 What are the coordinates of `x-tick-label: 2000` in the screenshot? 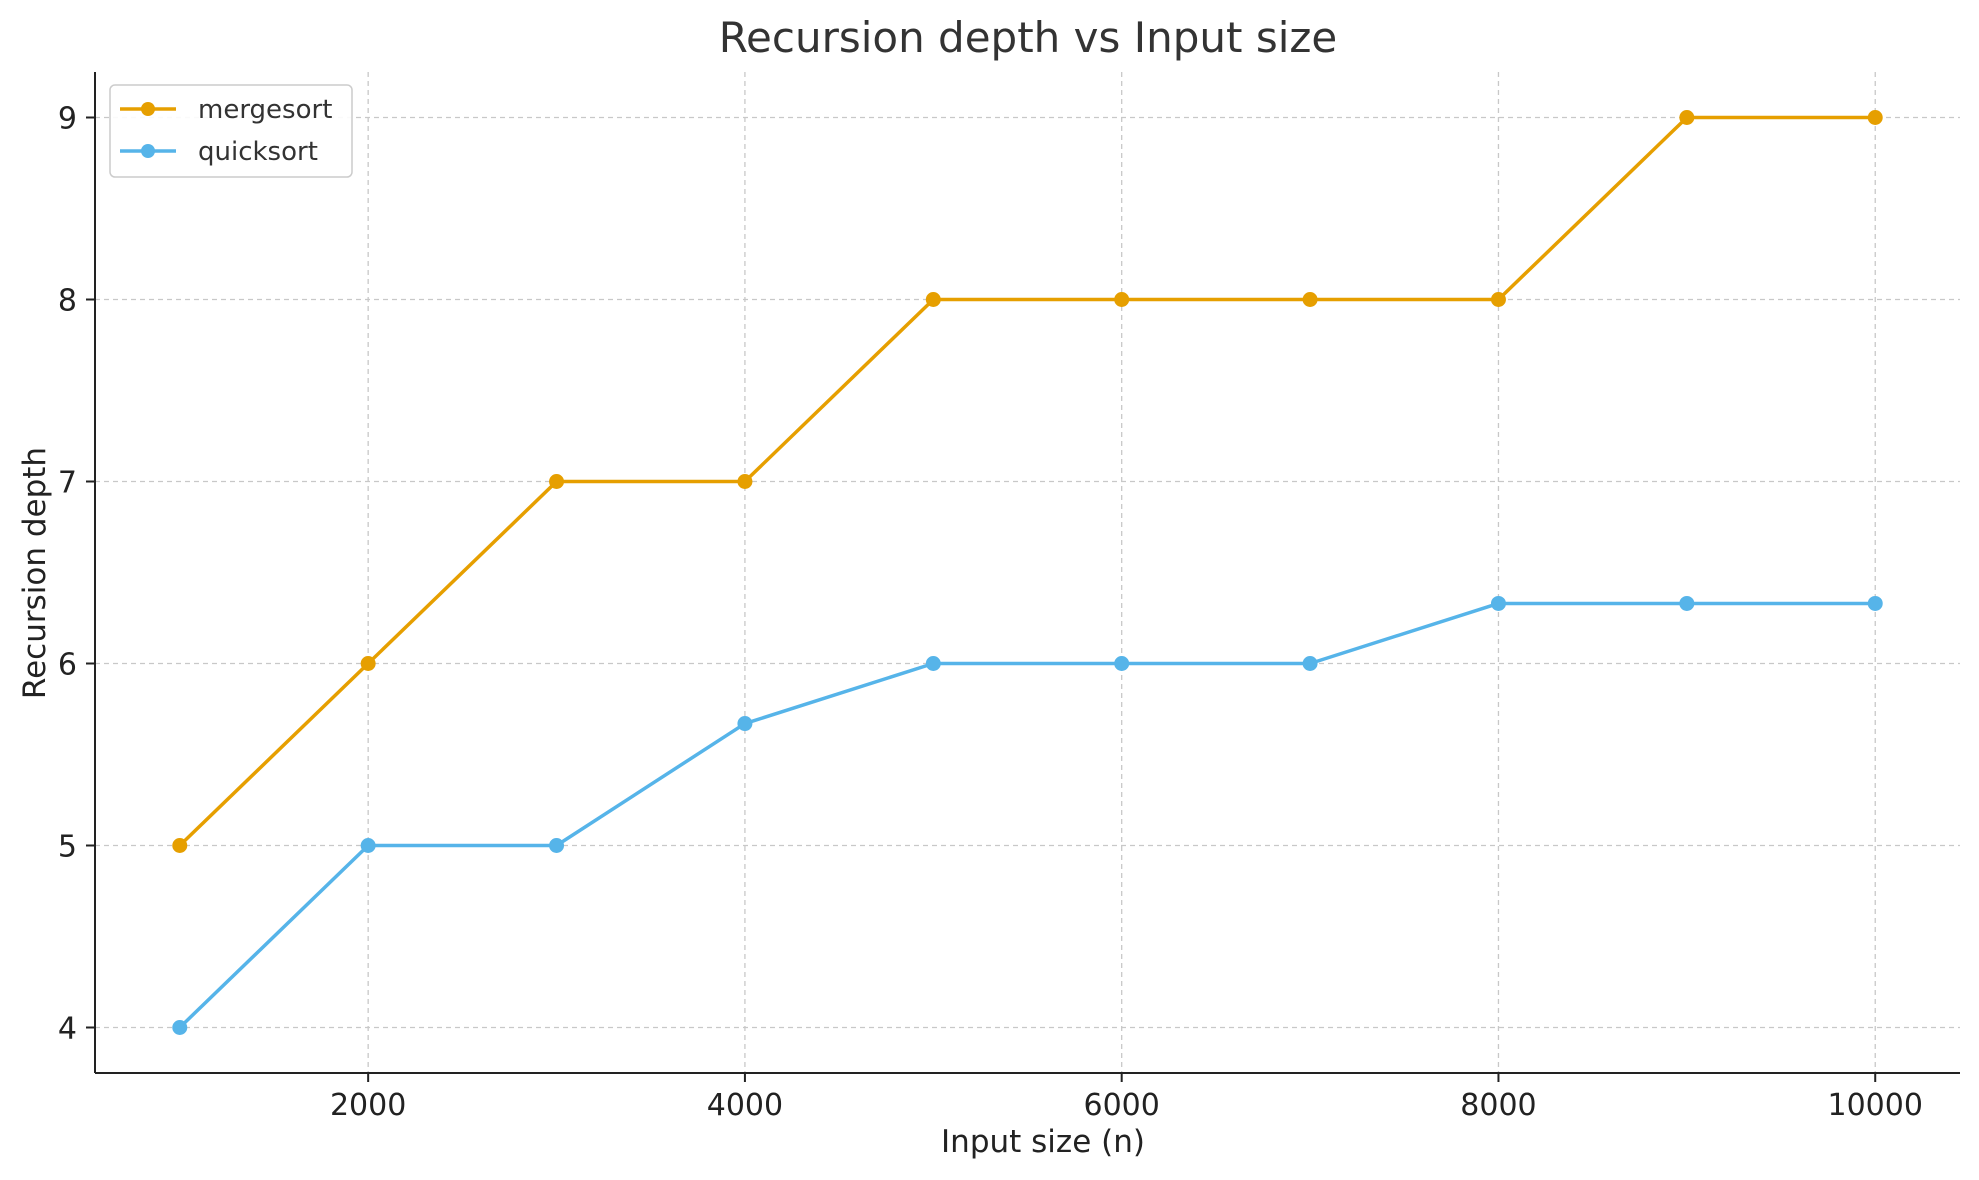 It's located at (368, 1105).